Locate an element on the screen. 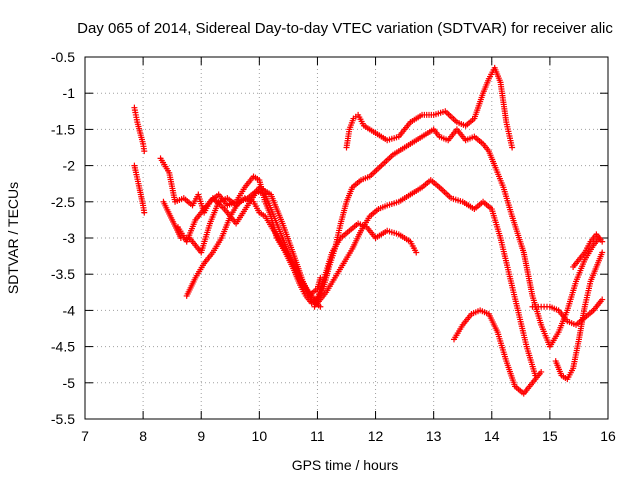  x-tick-label: 13 is located at coordinates (434, 436).